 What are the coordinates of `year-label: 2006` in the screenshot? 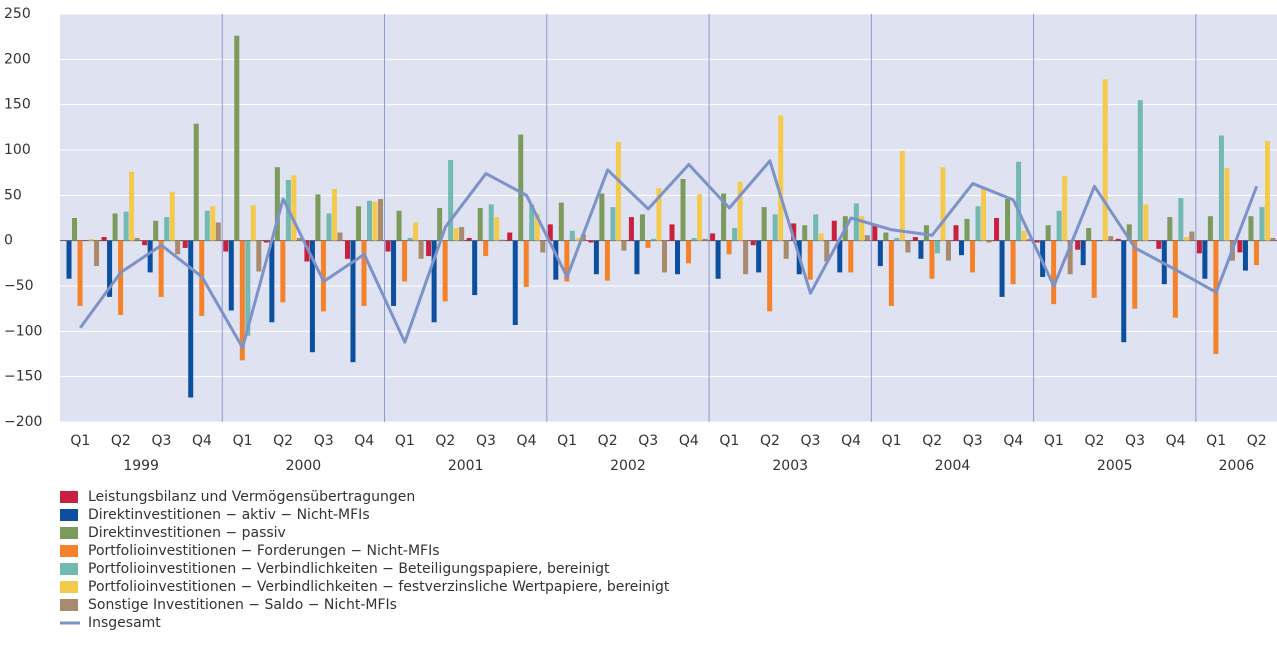 It's located at (1237, 466).